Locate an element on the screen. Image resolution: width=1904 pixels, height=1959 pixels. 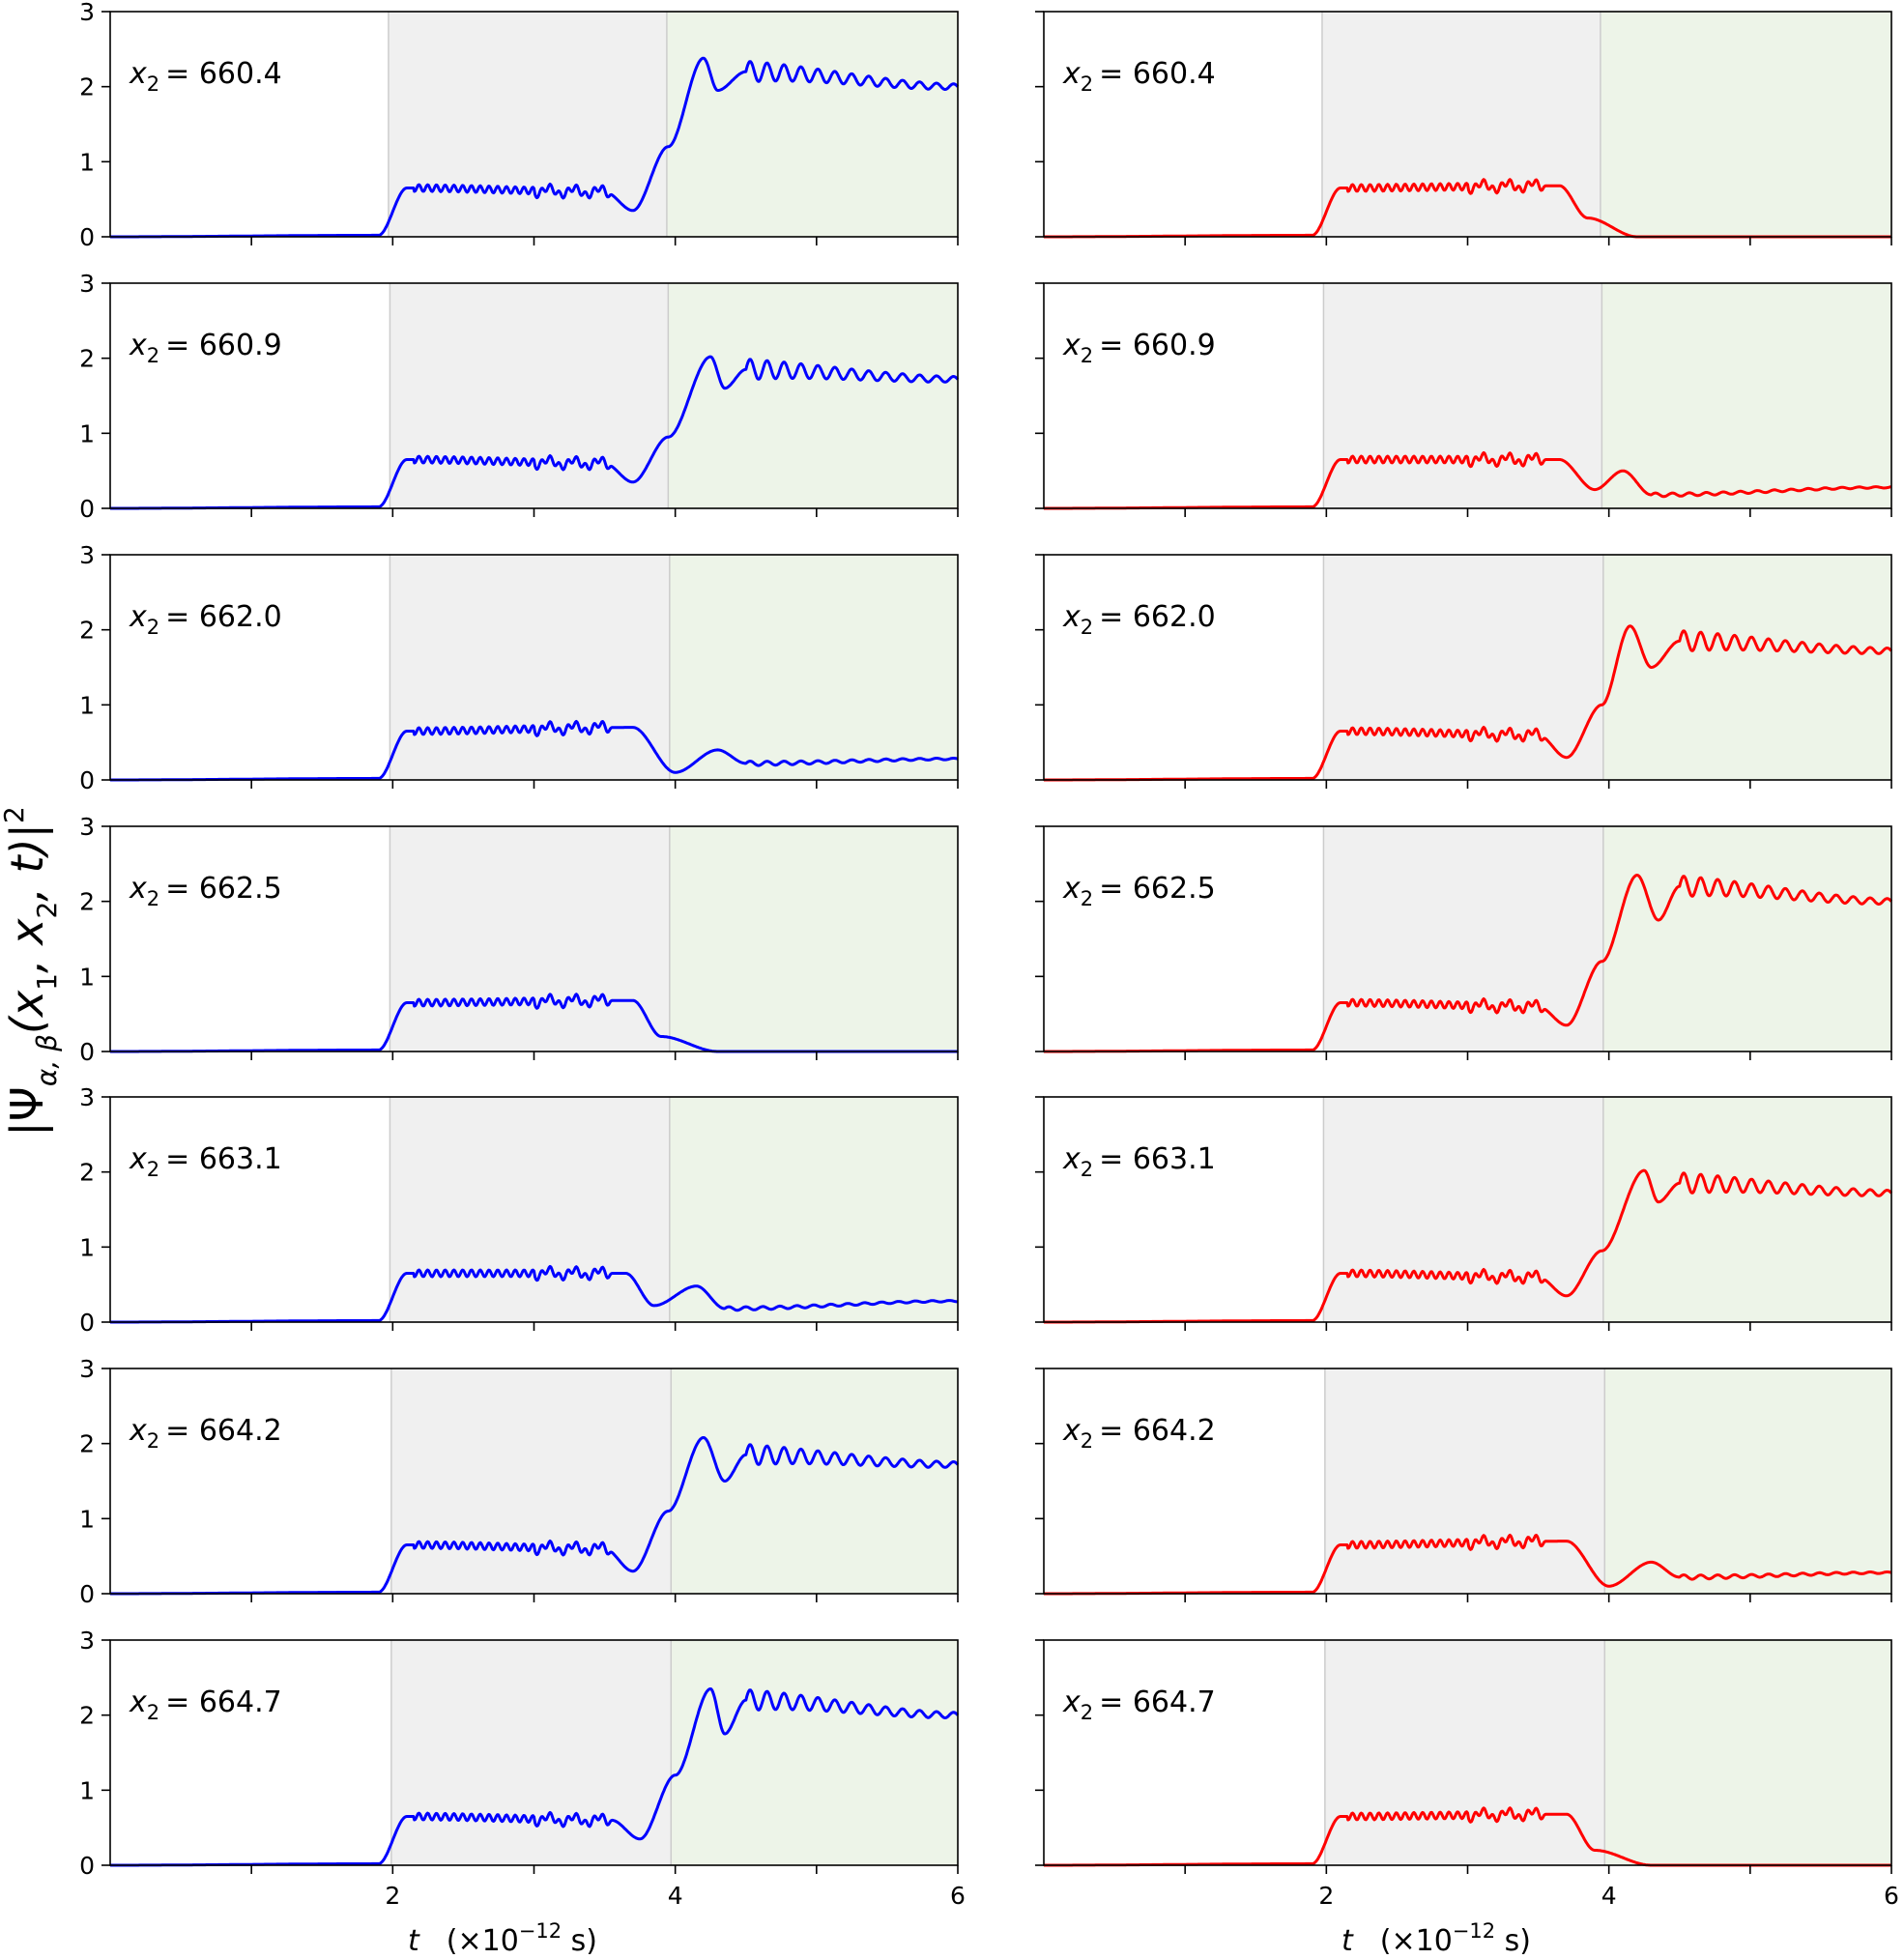
panel-label: x2 = 660.4 is located at coordinates (206, 77).